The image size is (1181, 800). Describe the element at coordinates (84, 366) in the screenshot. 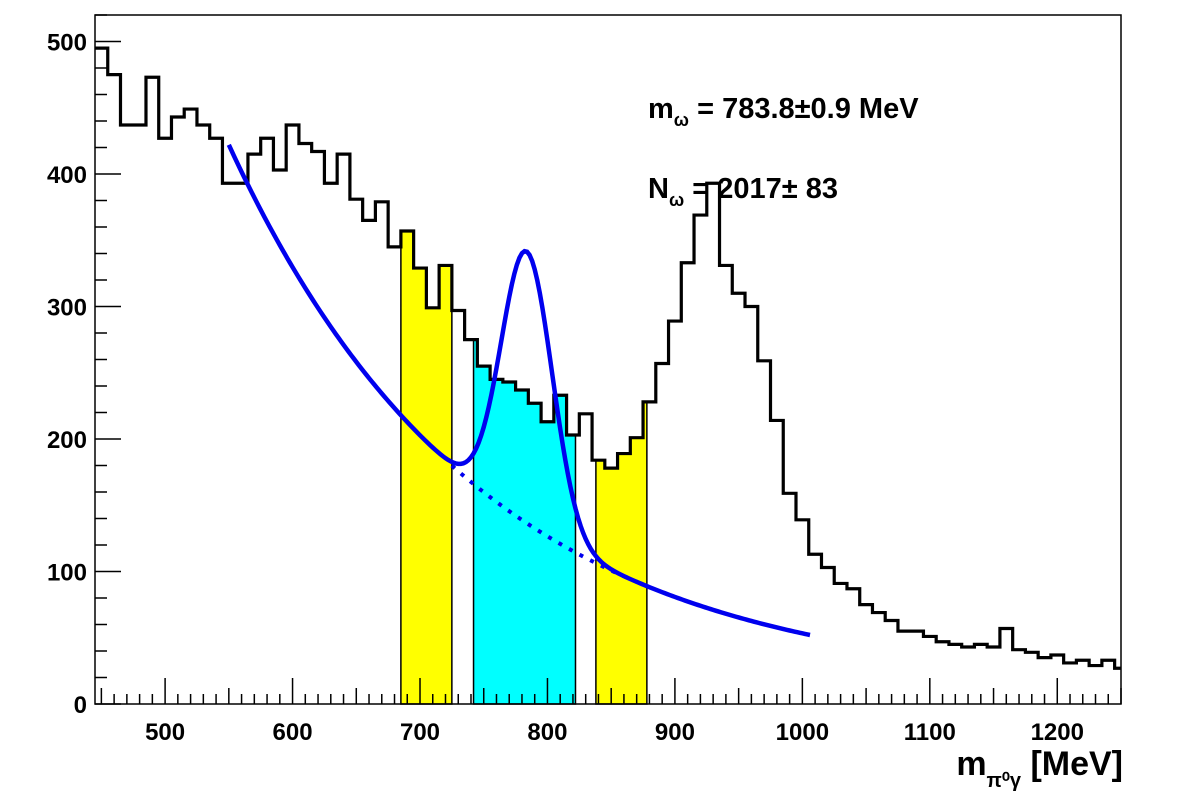

I see `y-axis-ticks: 0 100 200 300 400 500` at that location.